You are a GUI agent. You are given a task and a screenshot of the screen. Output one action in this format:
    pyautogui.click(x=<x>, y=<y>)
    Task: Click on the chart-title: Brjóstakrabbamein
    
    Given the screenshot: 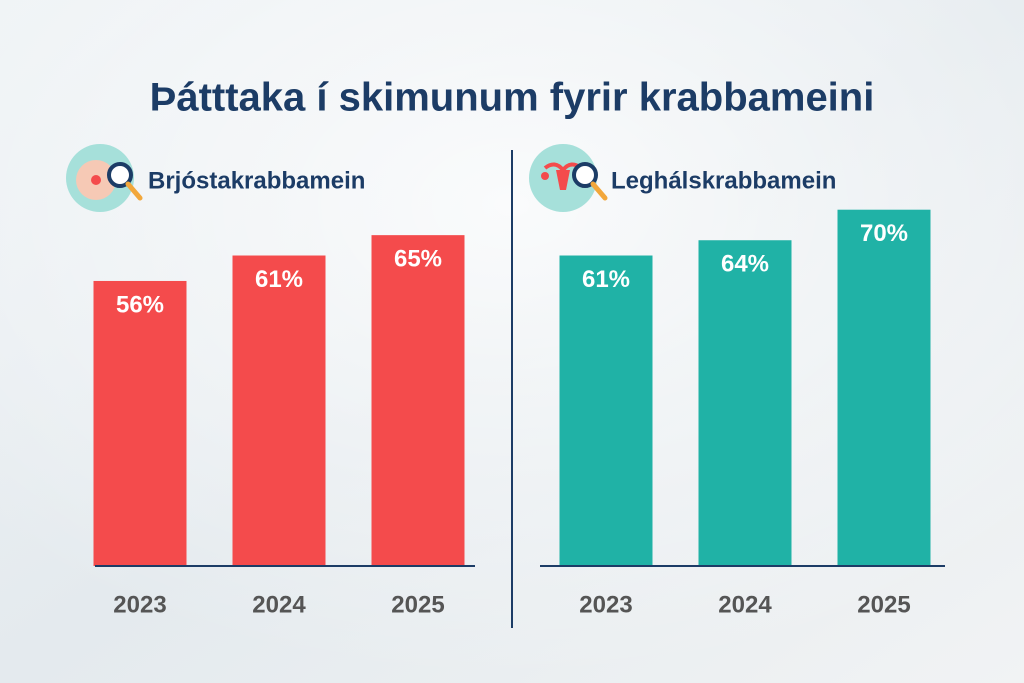 What is the action you would take?
    pyautogui.click(x=256, y=180)
    